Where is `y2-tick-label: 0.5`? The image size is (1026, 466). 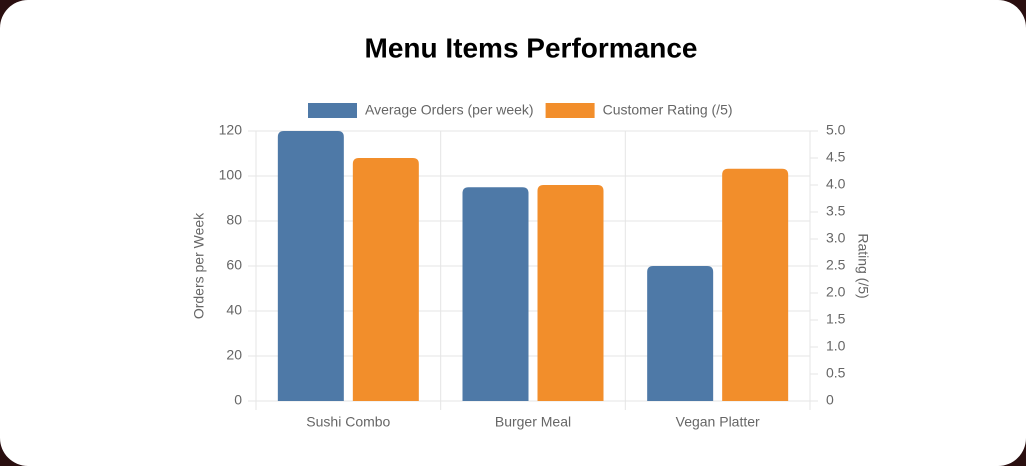 y2-tick-label: 0.5 is located at coordinates (836, 373).